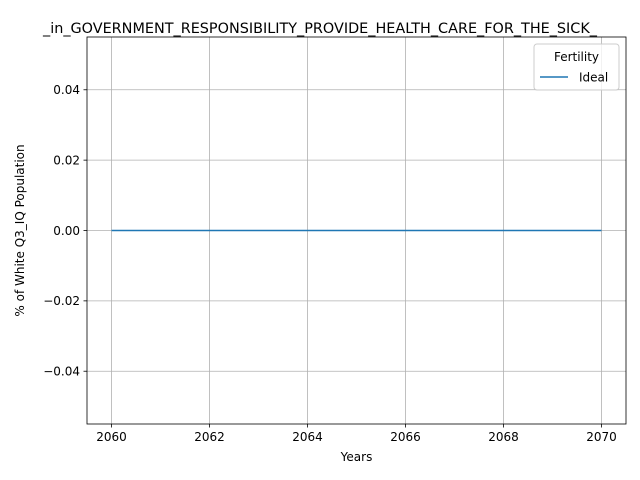 This screenshot has width=640, height=480. What do you see at coordinates (20, 230) in the screenshot?
I see `y-axis-label: % of White Q3_IQ Population` at bounding box center [20, 230].